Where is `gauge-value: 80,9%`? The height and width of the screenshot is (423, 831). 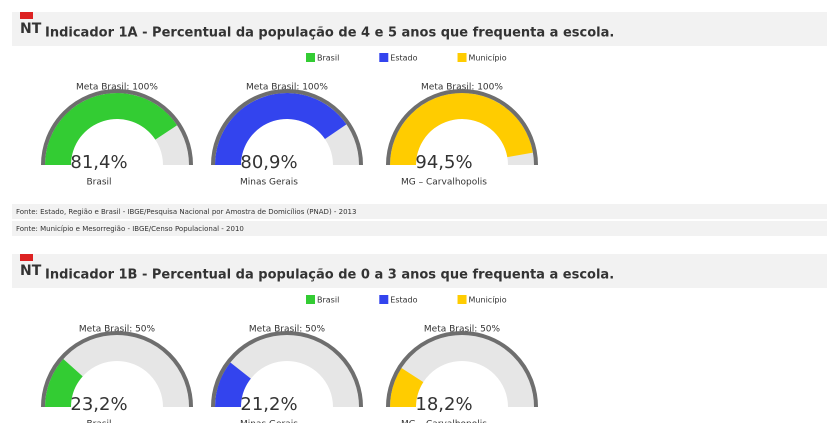 gauge-value: 80,9% is located at coordinates (268, 162).